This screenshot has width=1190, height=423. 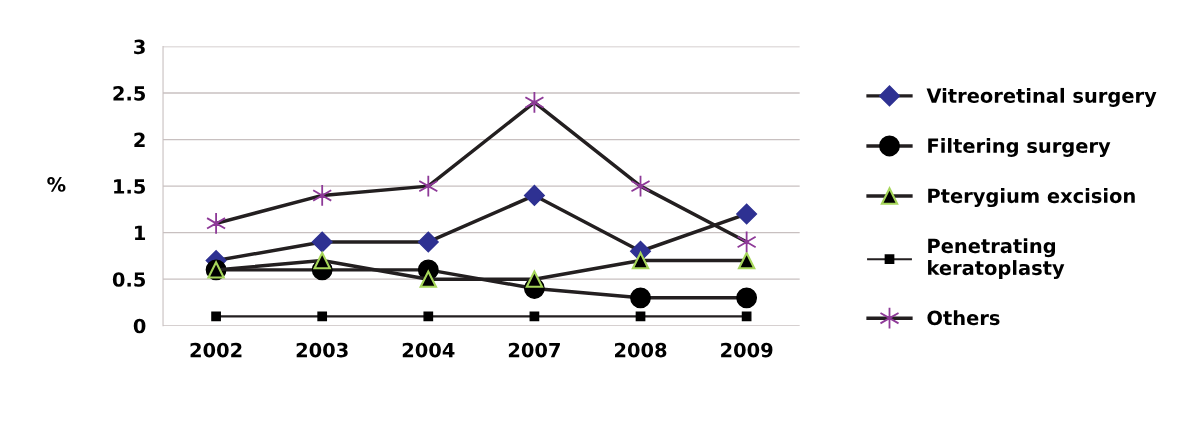 I want to click on y-axis-title: %, so click(x=56, y=184).